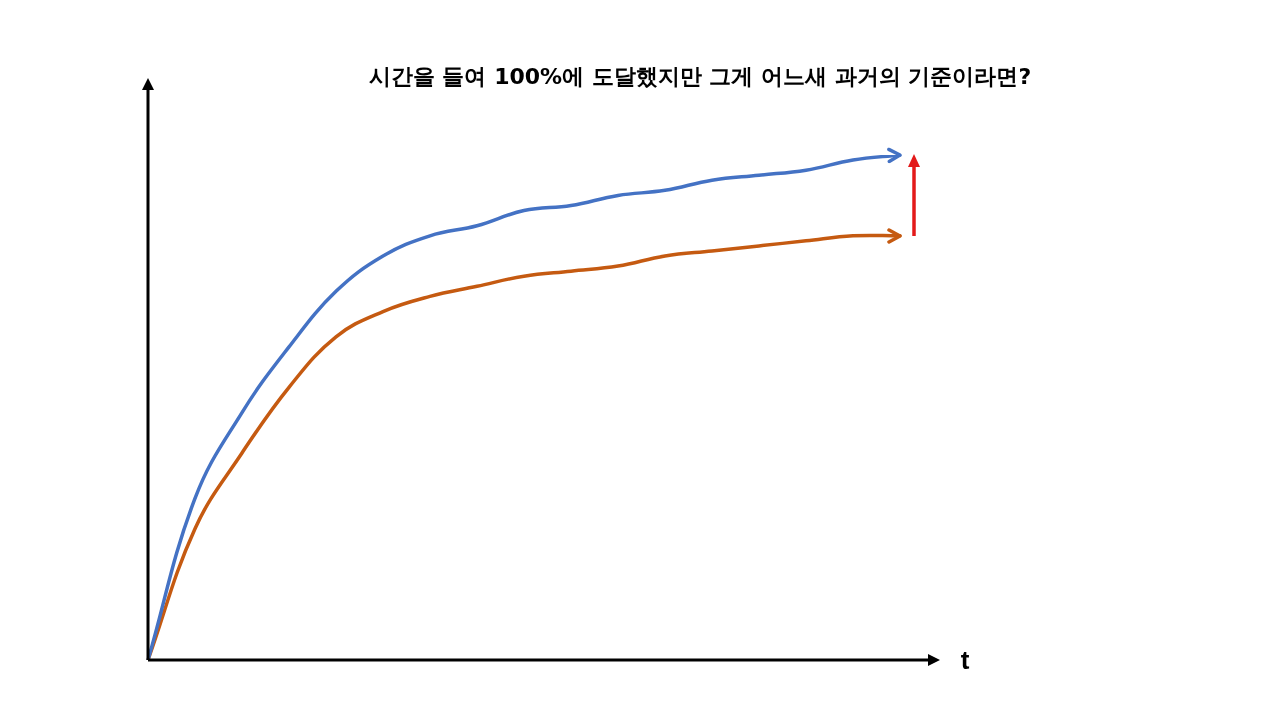 This screenshot has width=1280, height=720. What do you see at coordinates (965, 660) in the screenshot?
I see `x-axis-title: t` at bounding box center [965, 660].